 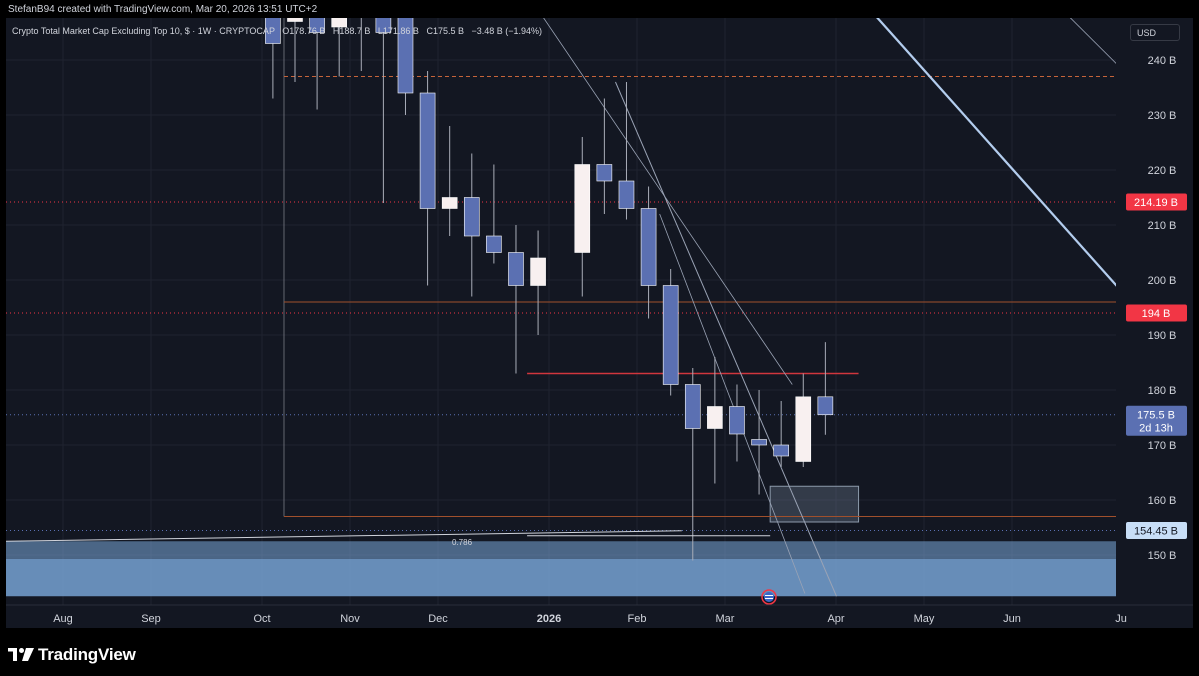 I want to click on price-badge-label: 214.19 B, so click(x=1156, y=203).